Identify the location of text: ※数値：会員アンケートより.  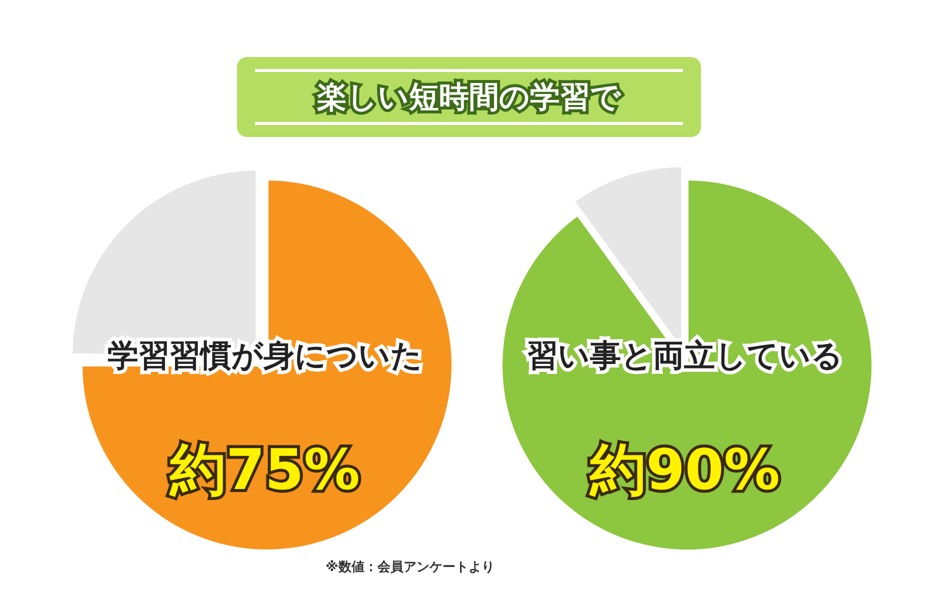
(410, 567).